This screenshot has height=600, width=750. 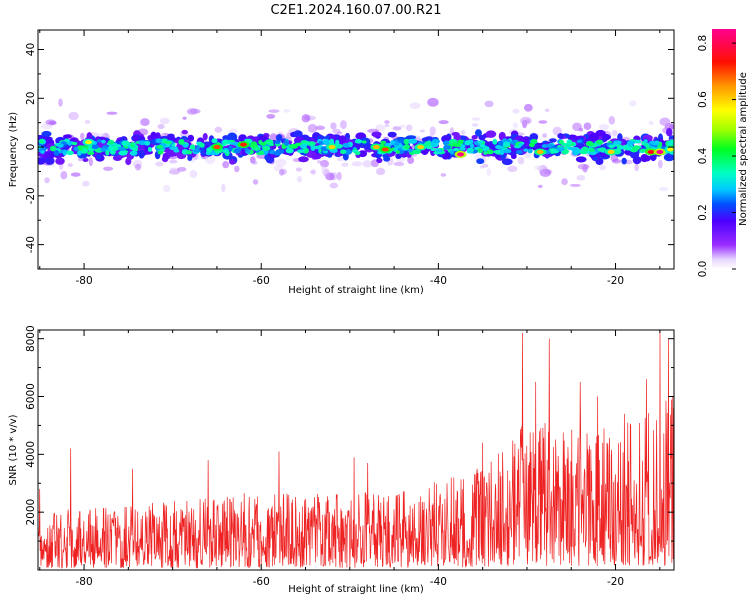 What do you see at coordinates (355, 10) in the screenshot?
I see `chart-title: C2E1.2024.160.07.00.R21` at bounding box center [355, 10].